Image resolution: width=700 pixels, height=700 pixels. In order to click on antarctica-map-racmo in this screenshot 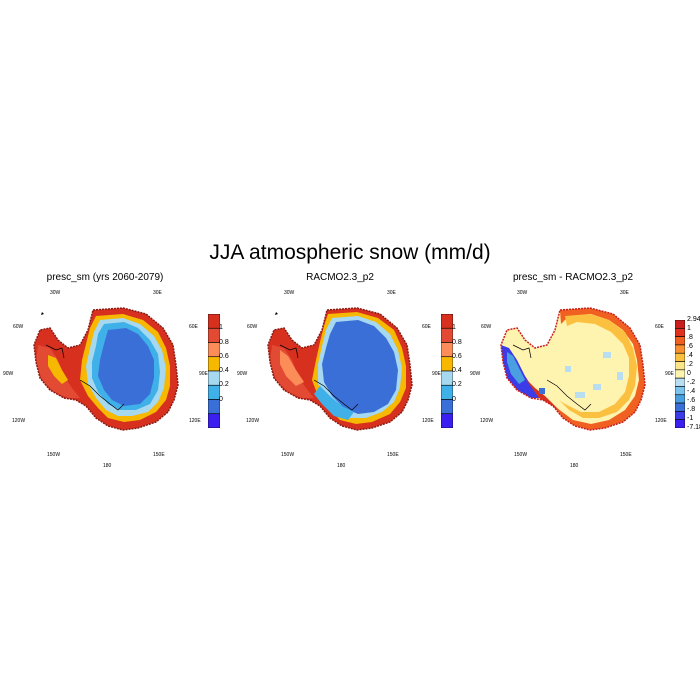, I will do `click(340, 369)`.